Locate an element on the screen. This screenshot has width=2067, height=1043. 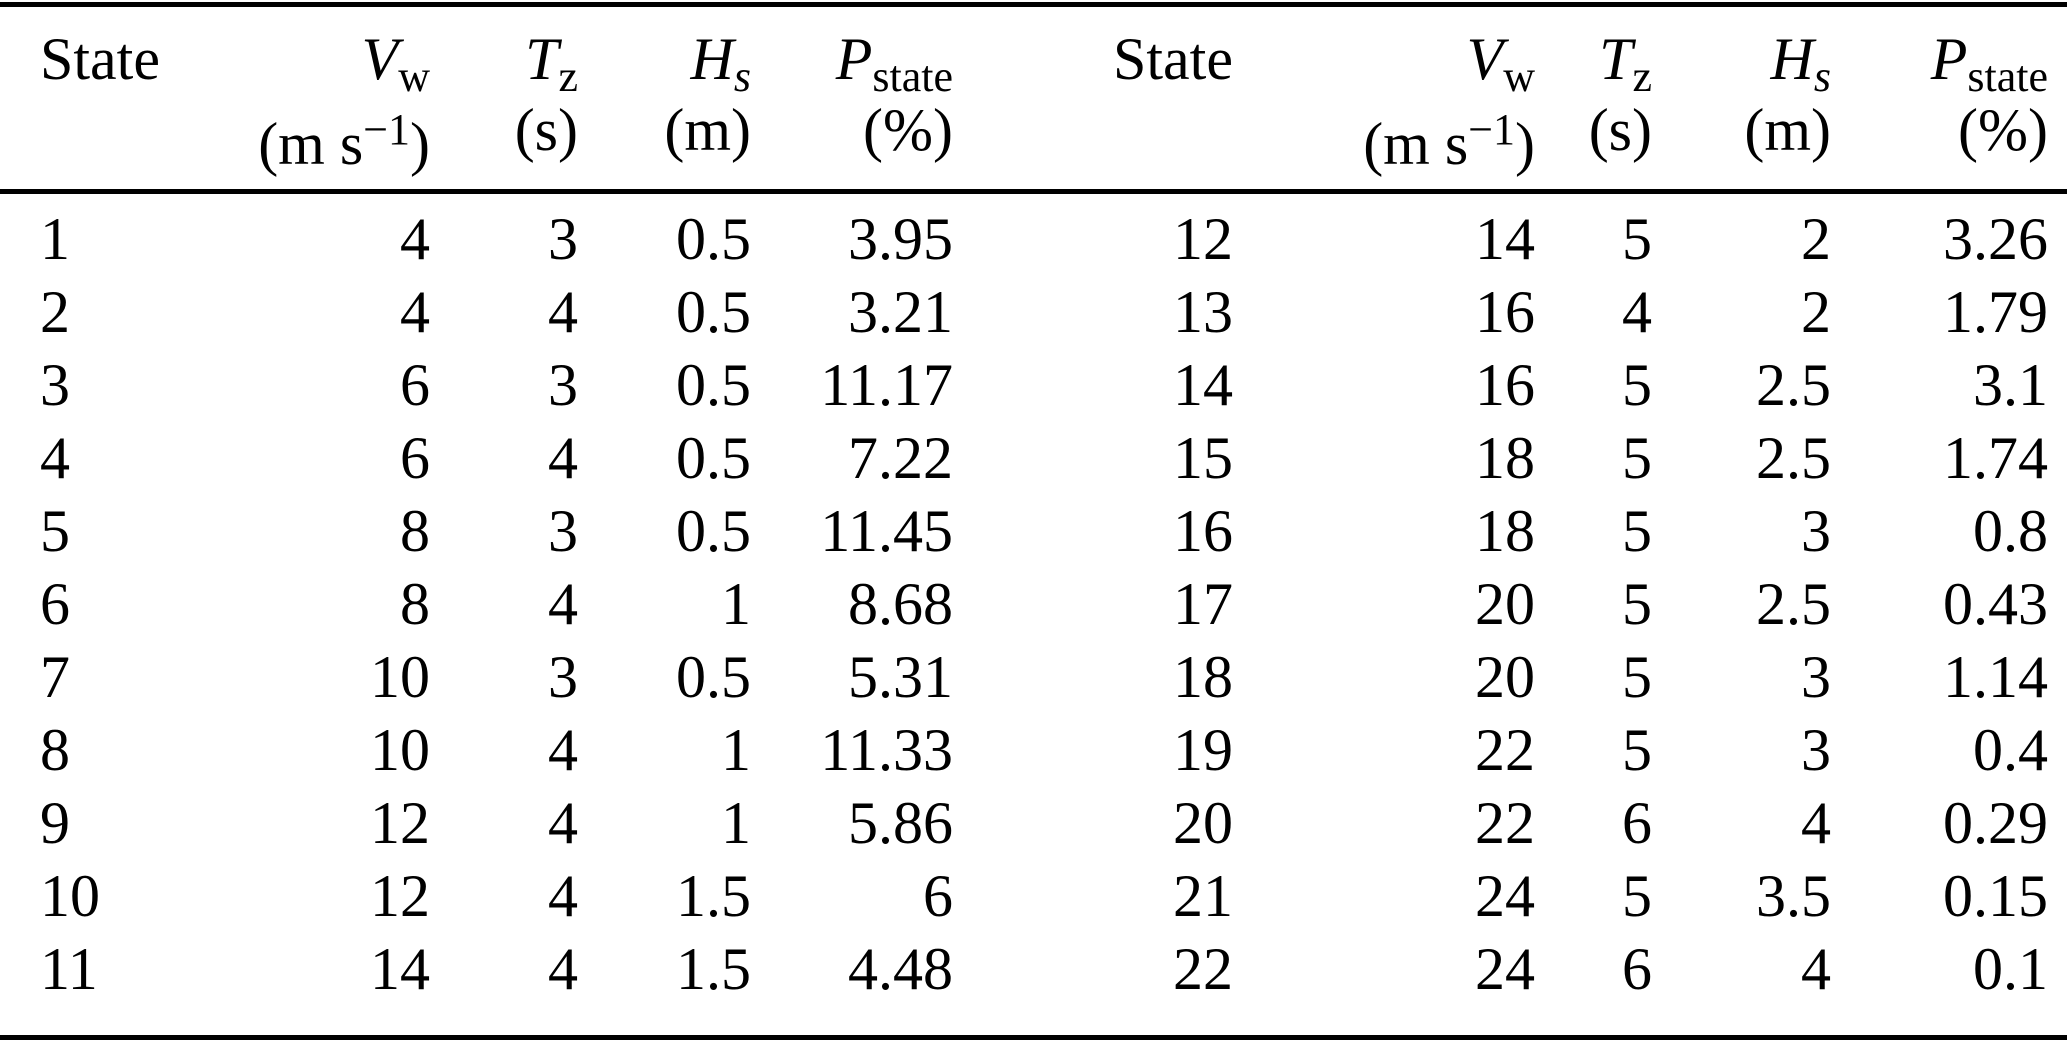
header-vw-unit-left: (m s−1) is located at coordinates (317, 148).